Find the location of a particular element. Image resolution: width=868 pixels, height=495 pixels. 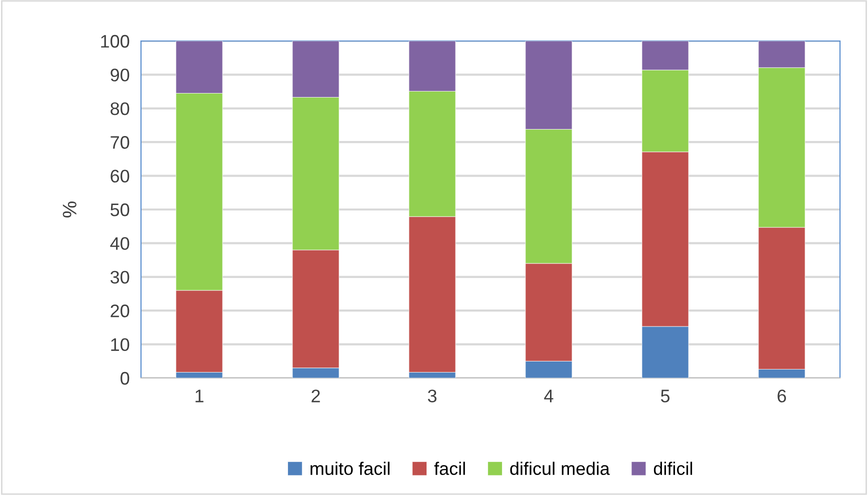

y-tick-label: 70 is located at coordinates (120, 142).